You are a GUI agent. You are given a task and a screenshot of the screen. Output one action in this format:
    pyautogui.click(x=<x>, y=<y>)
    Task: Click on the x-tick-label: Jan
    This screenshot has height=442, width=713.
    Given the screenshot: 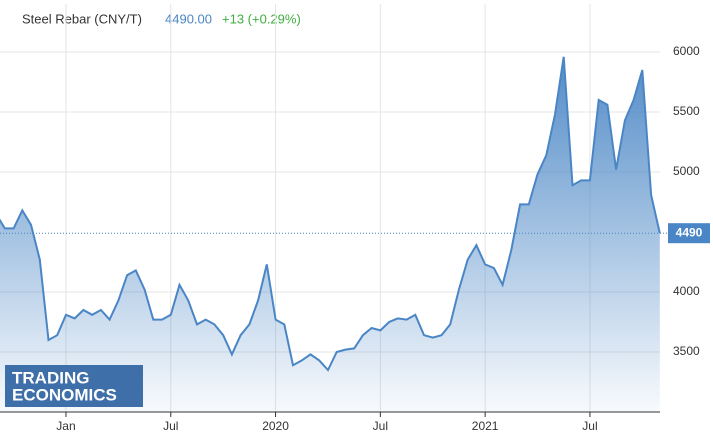 What is the action you would take?
    pyautogui.click(x=65, y=426)
    